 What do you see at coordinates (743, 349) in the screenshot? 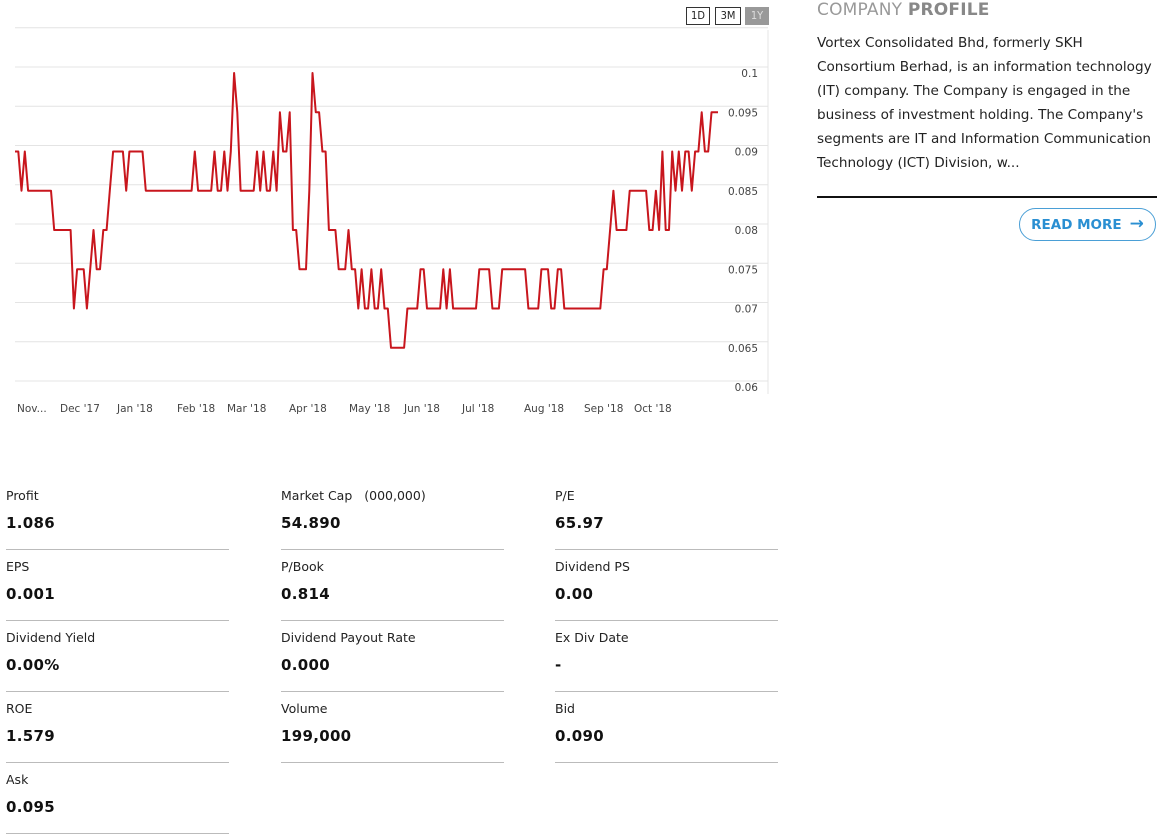
I see `y-tick-label: 0.065` at bounding box center [743, 349].